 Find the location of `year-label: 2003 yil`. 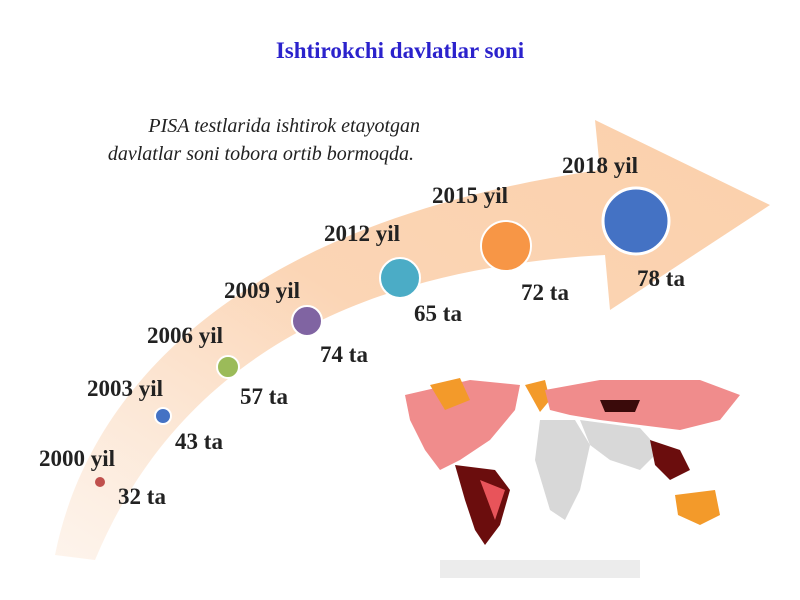

year-label: 2003 yil is located at coordinates (125, 388).